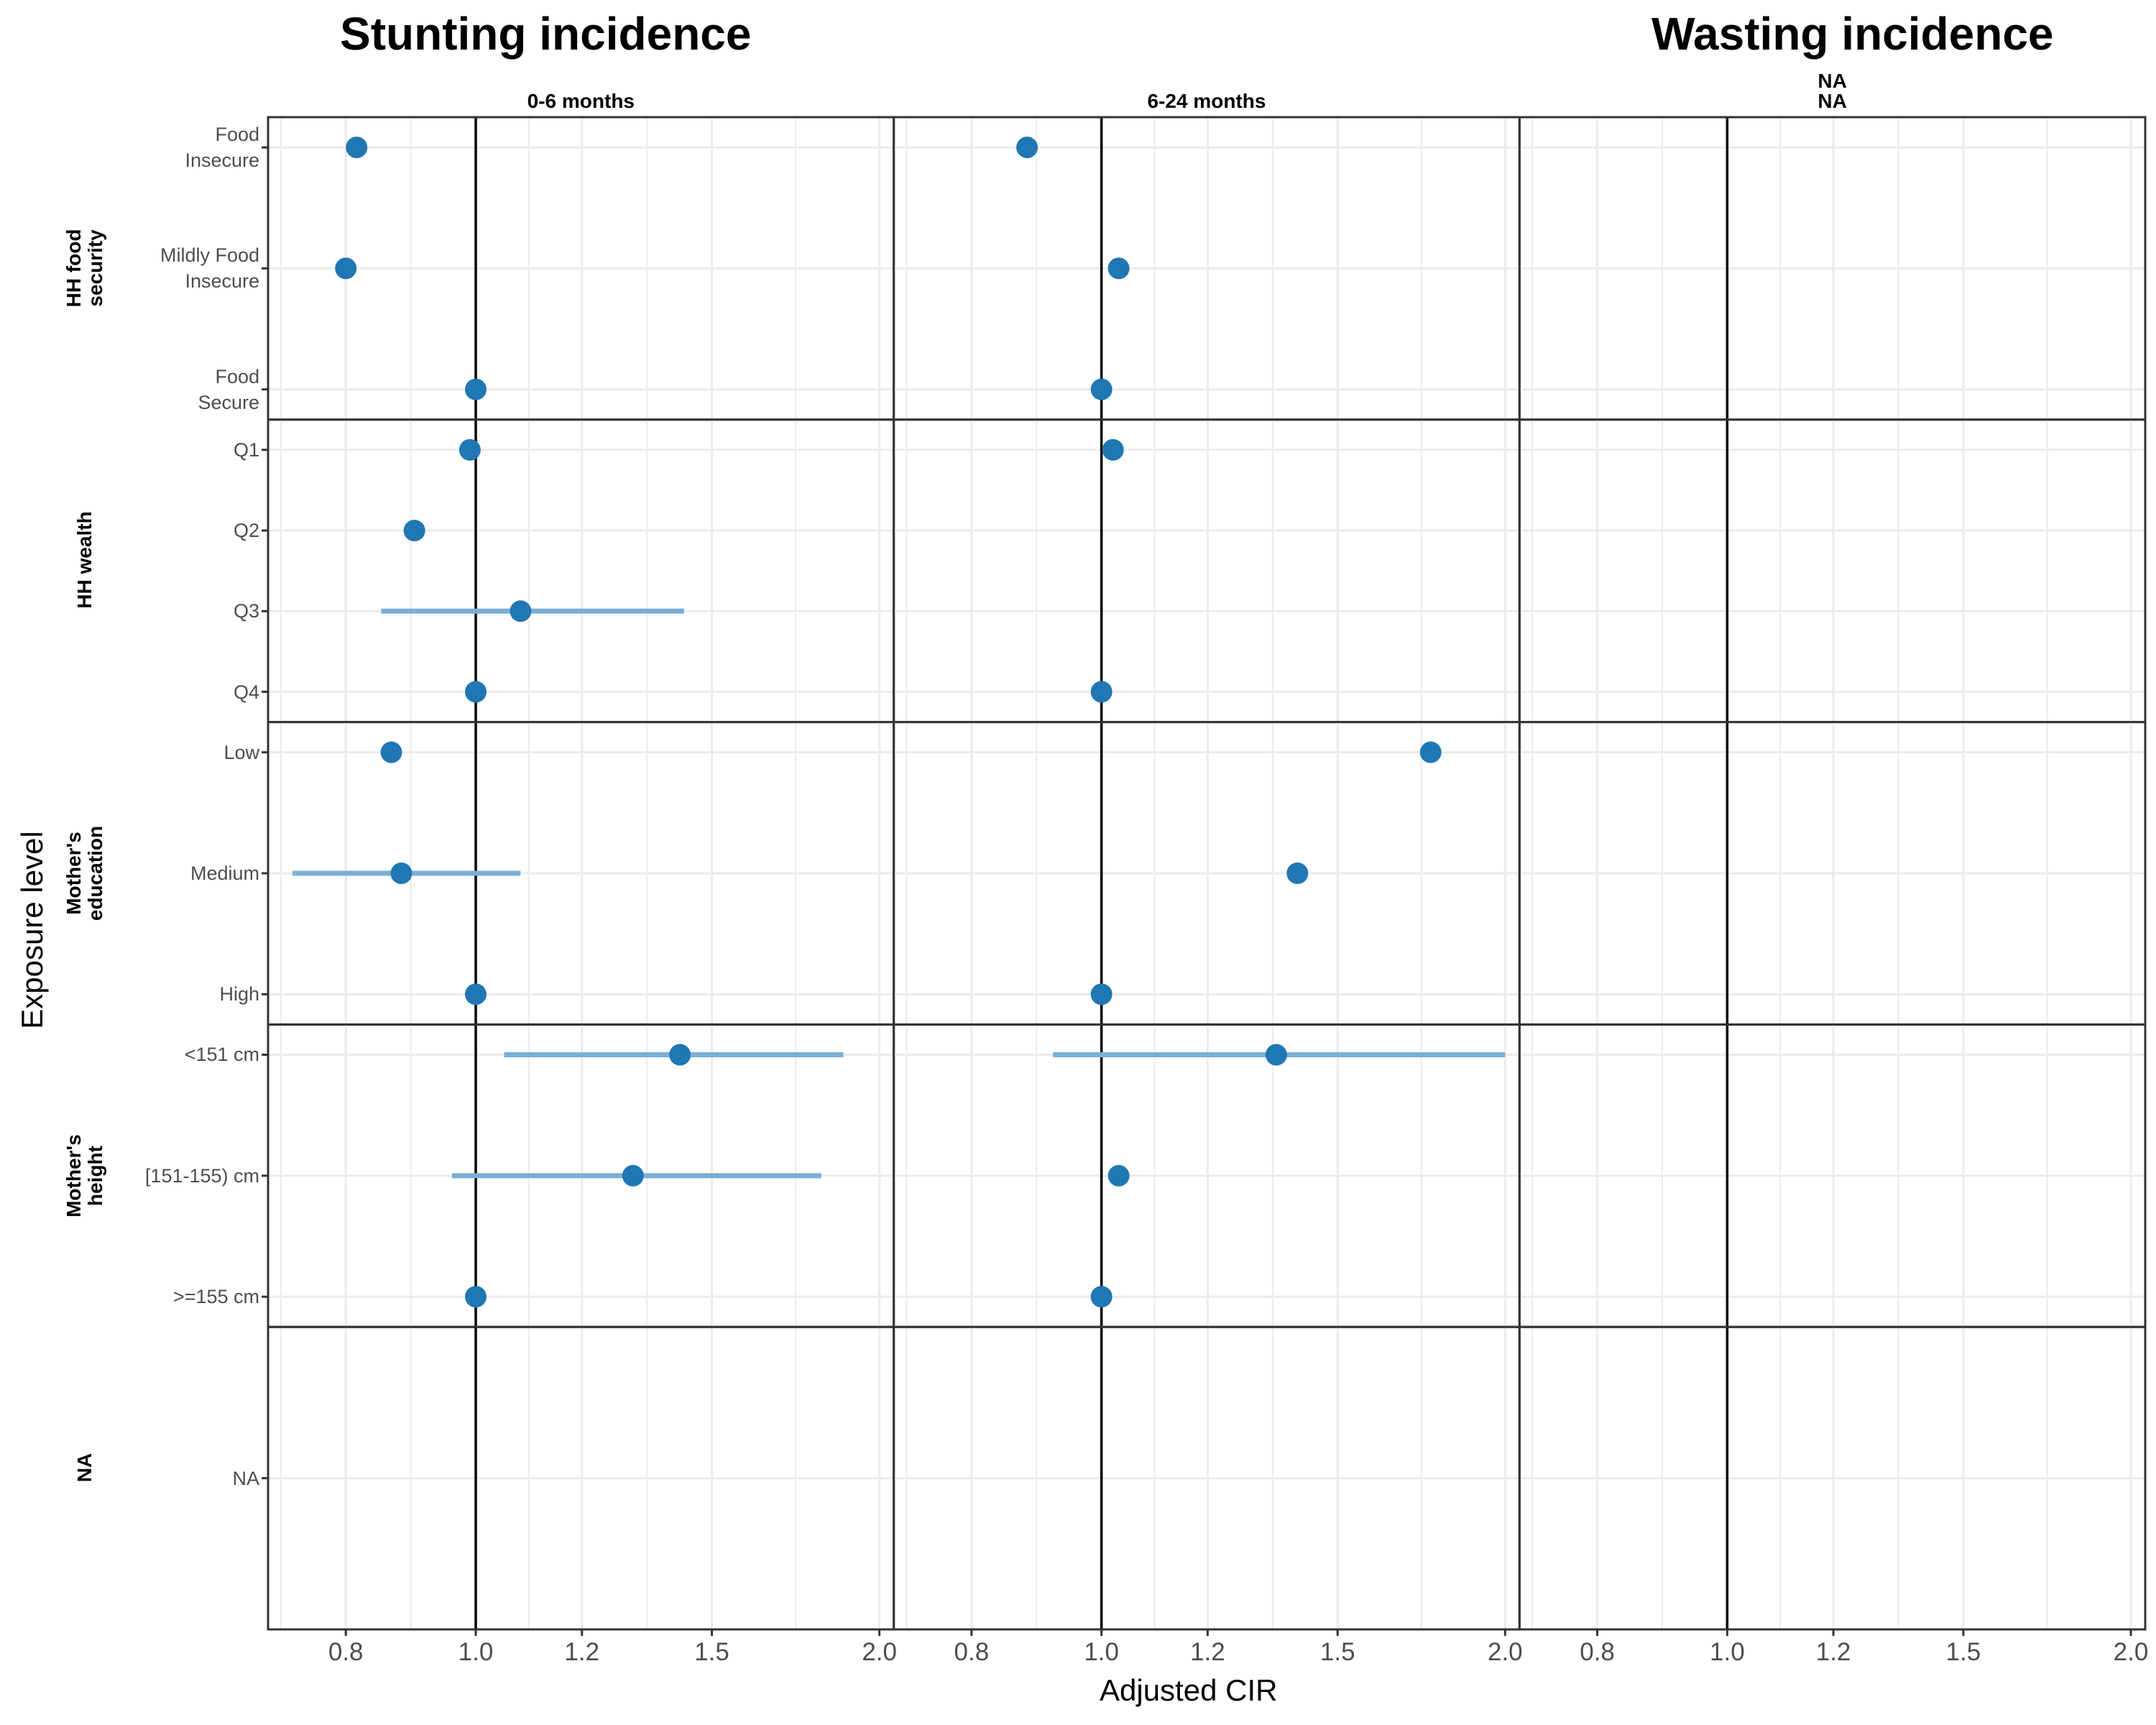 The height and width of the screenshot is (1725, 2156). Describe the element at coordinates (85, 560) in the screenshot. I see `row-strip-label: HH wealth` at that location.